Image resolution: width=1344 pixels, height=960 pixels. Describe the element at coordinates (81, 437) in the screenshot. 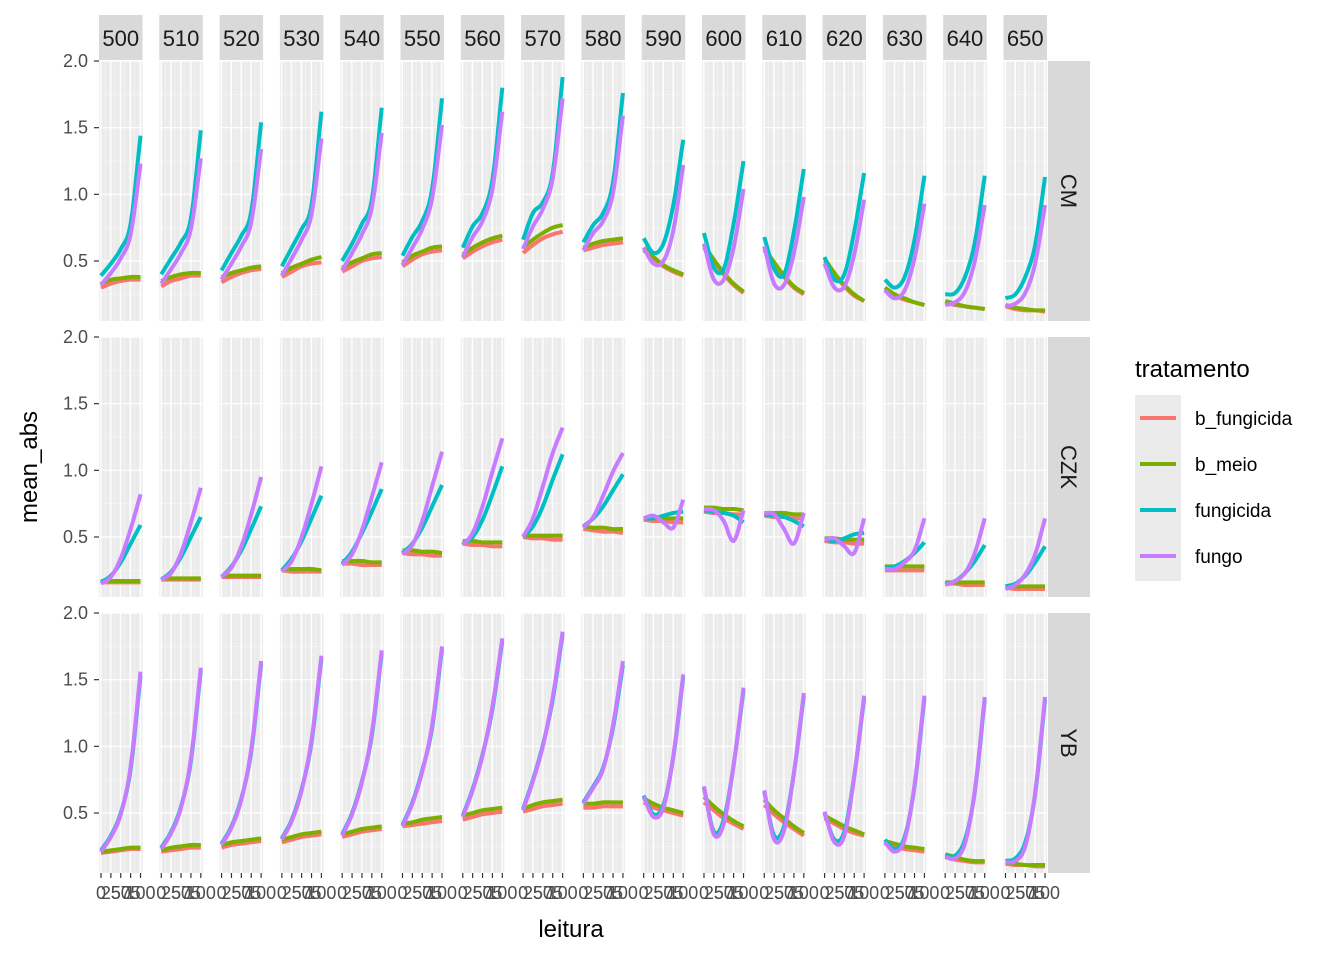

I see `y-axis: 0.5 1.0 1.5 2.0 0.5 1.0 1.5 2.0 0.5 1.0 1.5 2.0` at that location.